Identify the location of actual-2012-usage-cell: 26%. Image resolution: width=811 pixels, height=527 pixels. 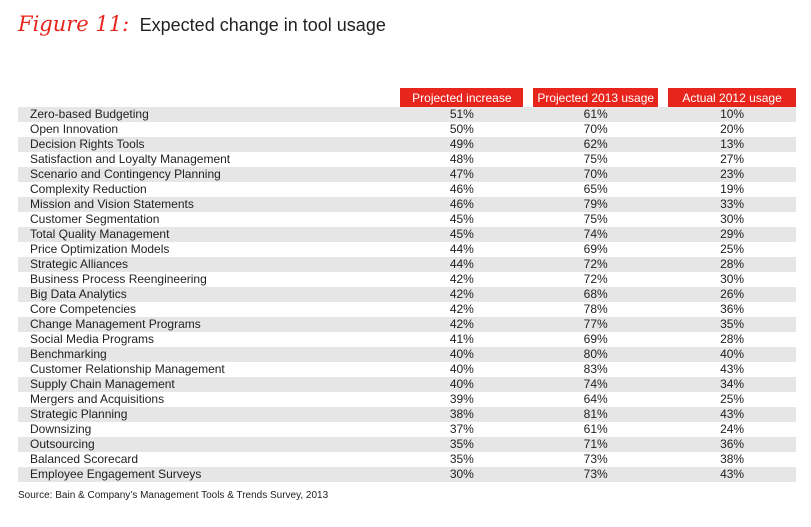
(732, 294).